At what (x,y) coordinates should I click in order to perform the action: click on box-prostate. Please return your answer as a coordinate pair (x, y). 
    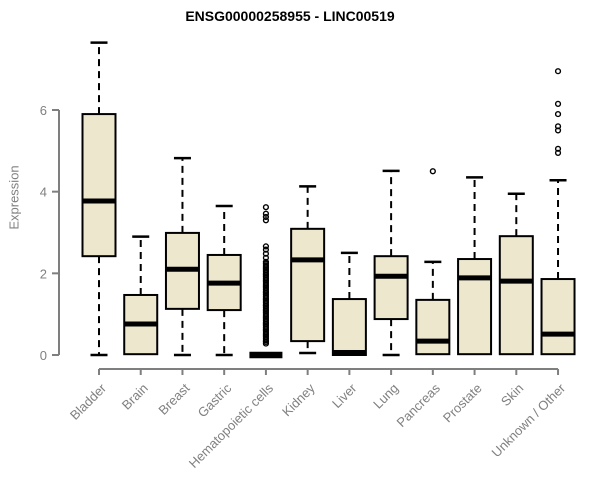
    Looking at the image, I should click on (475, 266).